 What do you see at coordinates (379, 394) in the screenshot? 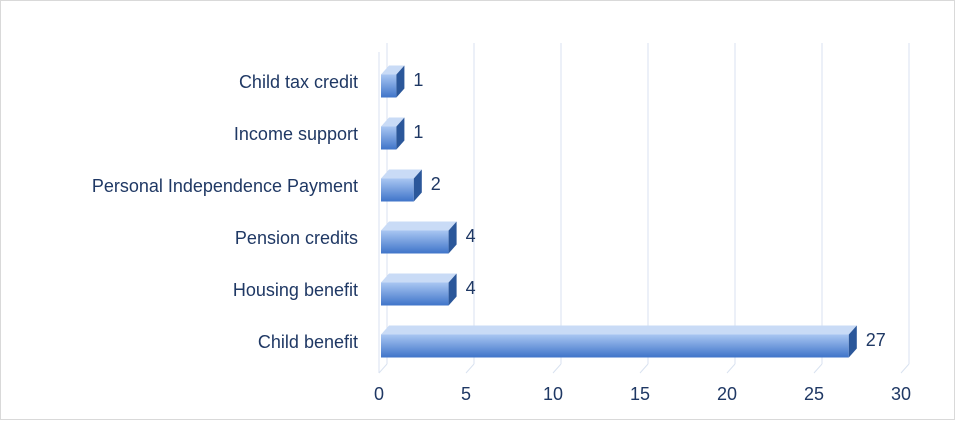
I see `x-tick-label: 0` at bounding box center [379, 394].